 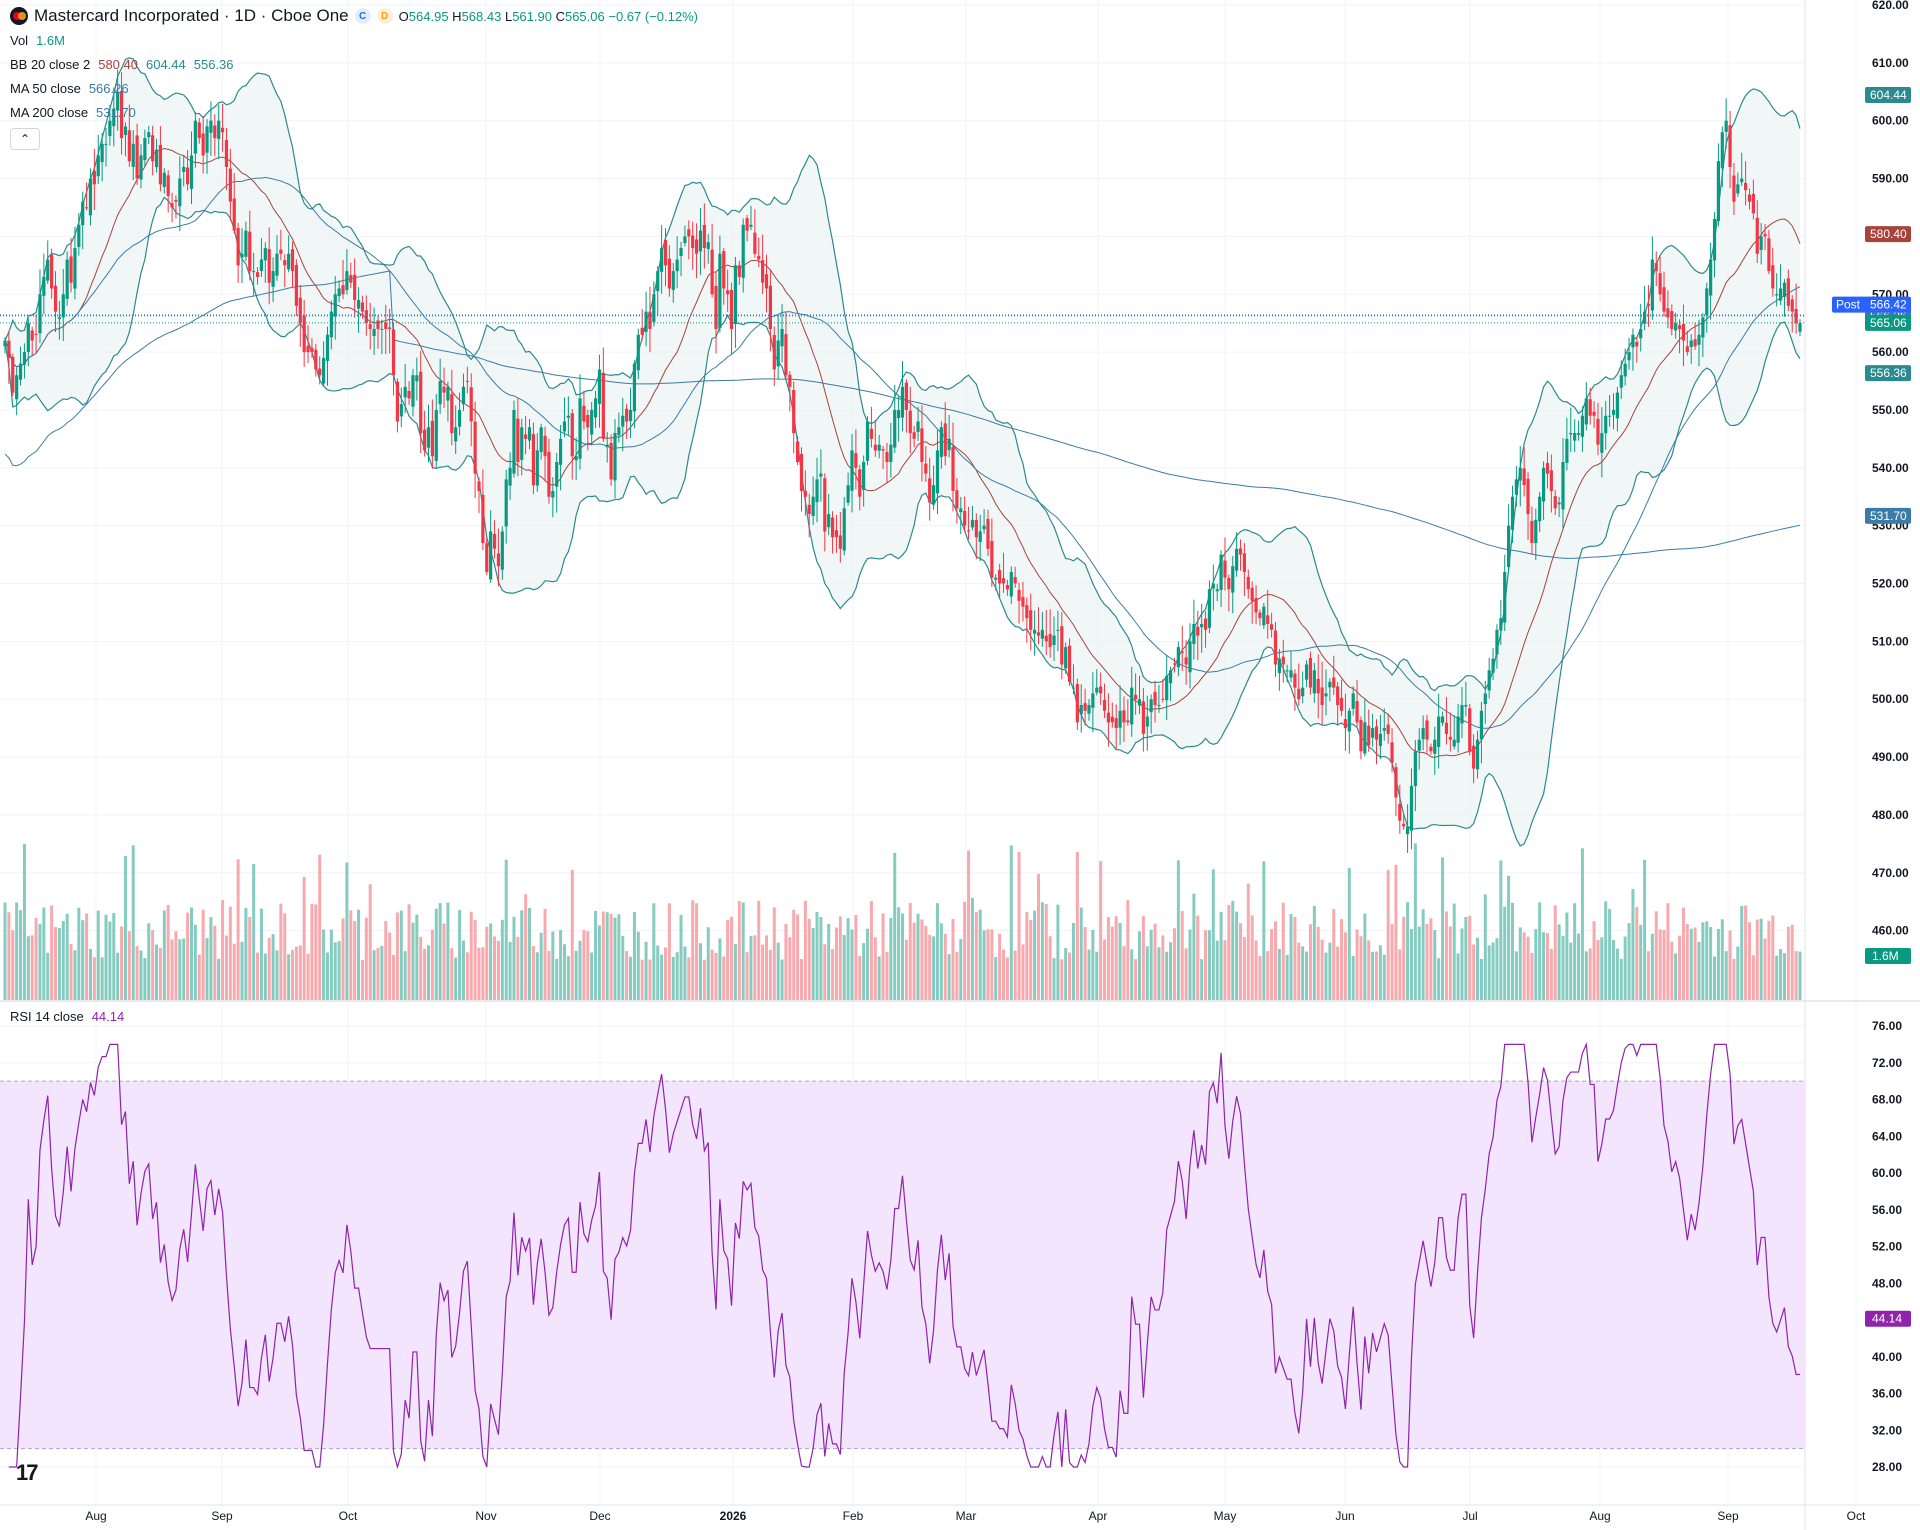 I want to click on bollinger-legend: BB 20 close 2 580.40 604.44 556.36, so click(x=122, y=64).